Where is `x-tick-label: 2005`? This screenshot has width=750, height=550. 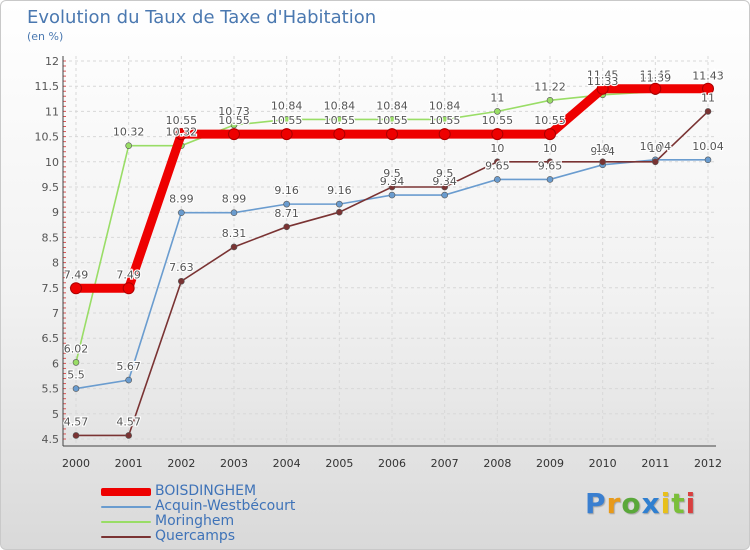 x-tick-label: 2005 is located at coordinates (339, 463).